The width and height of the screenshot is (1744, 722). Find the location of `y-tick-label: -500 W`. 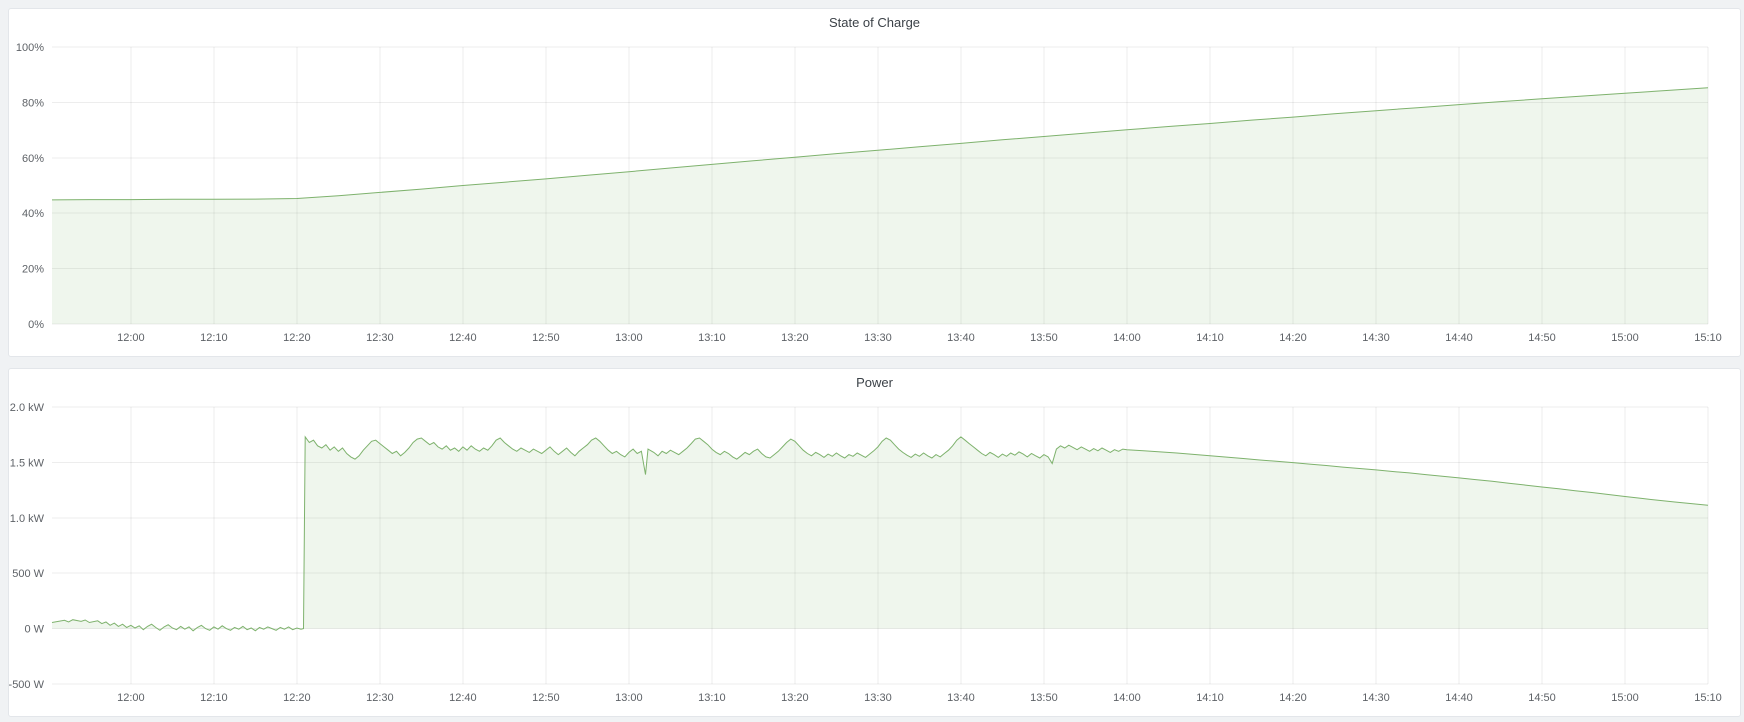

y-tick-label: -500 W is located at coordinates (27, 685).